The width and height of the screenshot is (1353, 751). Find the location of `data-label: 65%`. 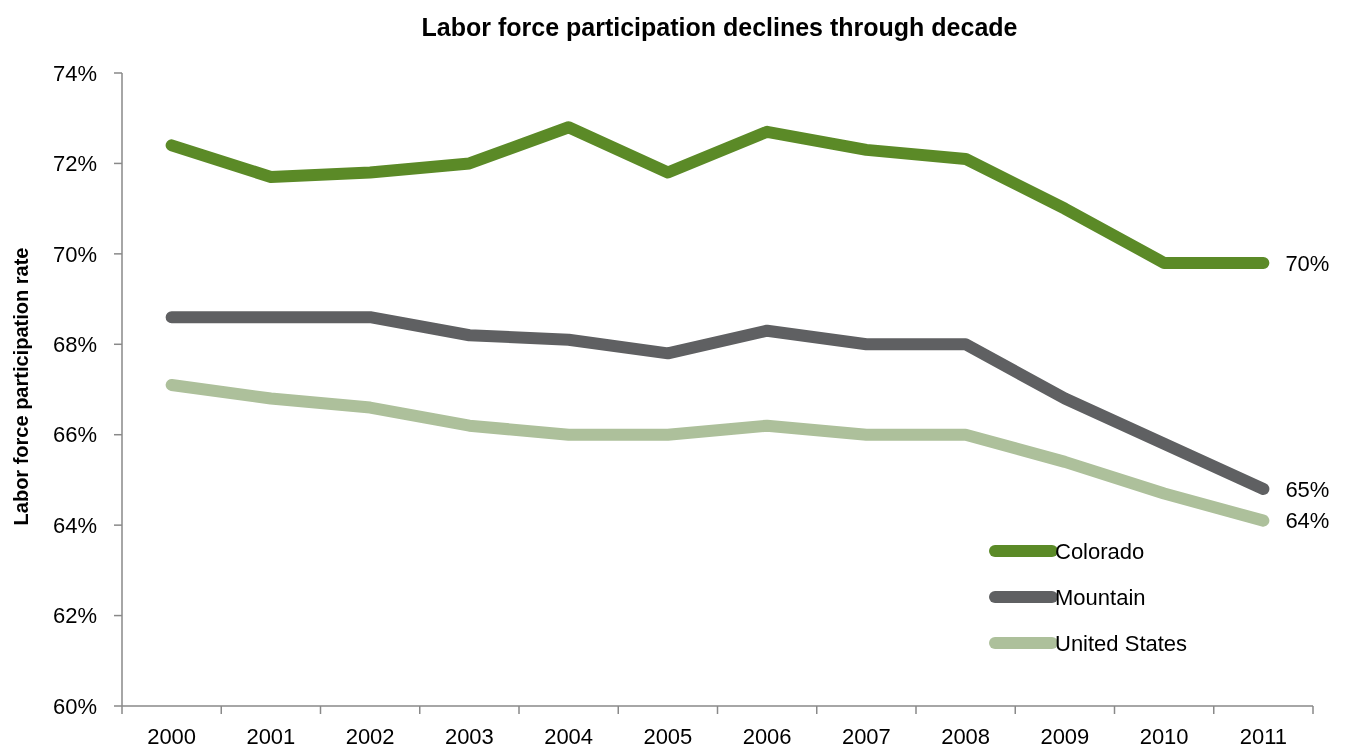

data-label: 65% is located at coordinates (1307, 489).